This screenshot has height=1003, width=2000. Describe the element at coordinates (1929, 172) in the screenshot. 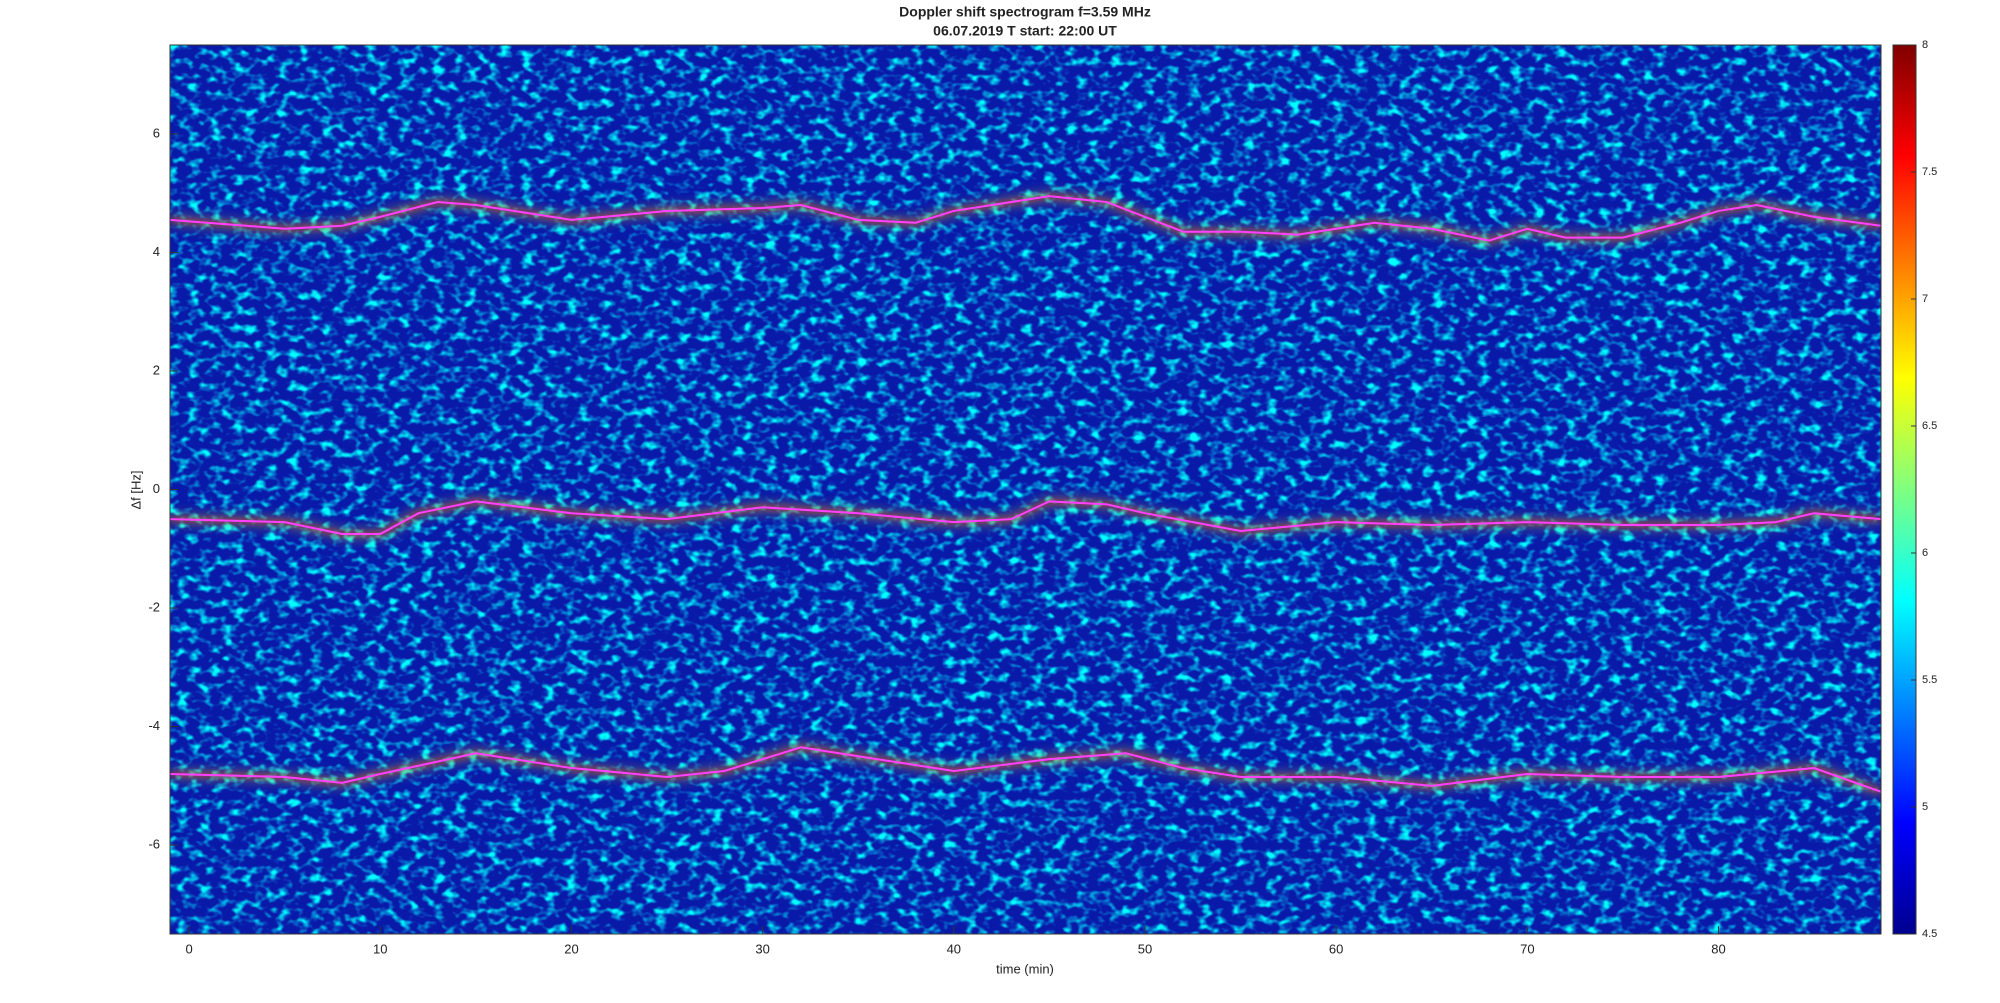

I see `colorbar-tick-label: 7.5` at that location.